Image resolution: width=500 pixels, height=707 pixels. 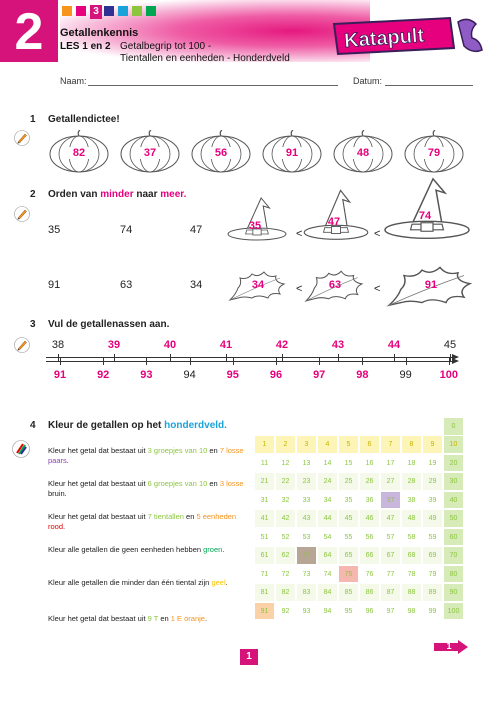 I want to click on hundred-cell: 51, so click(x=264, y=536).